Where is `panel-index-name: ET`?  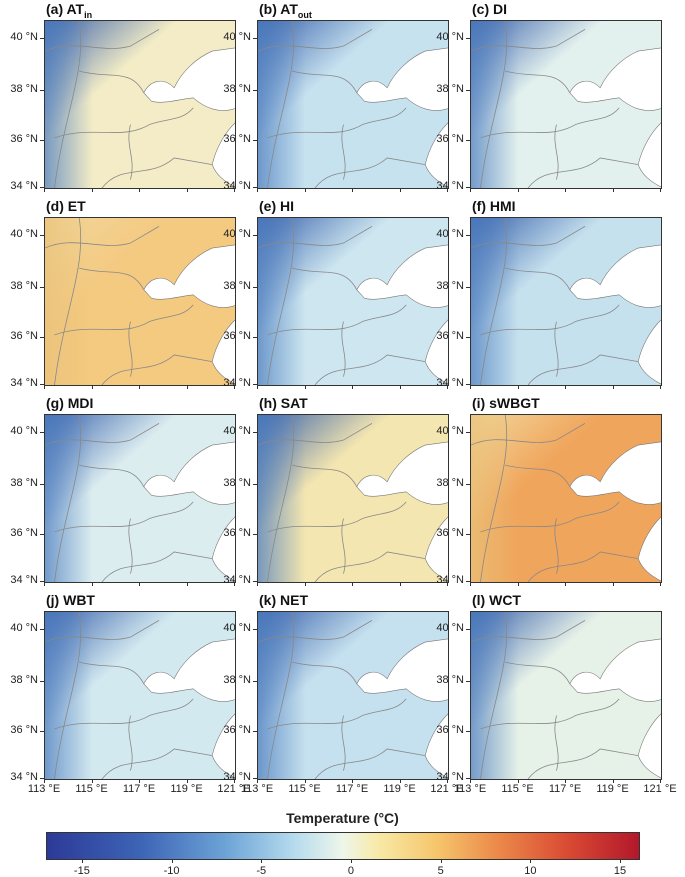 panel-index-name: ET is located at coordinates (76, 206).